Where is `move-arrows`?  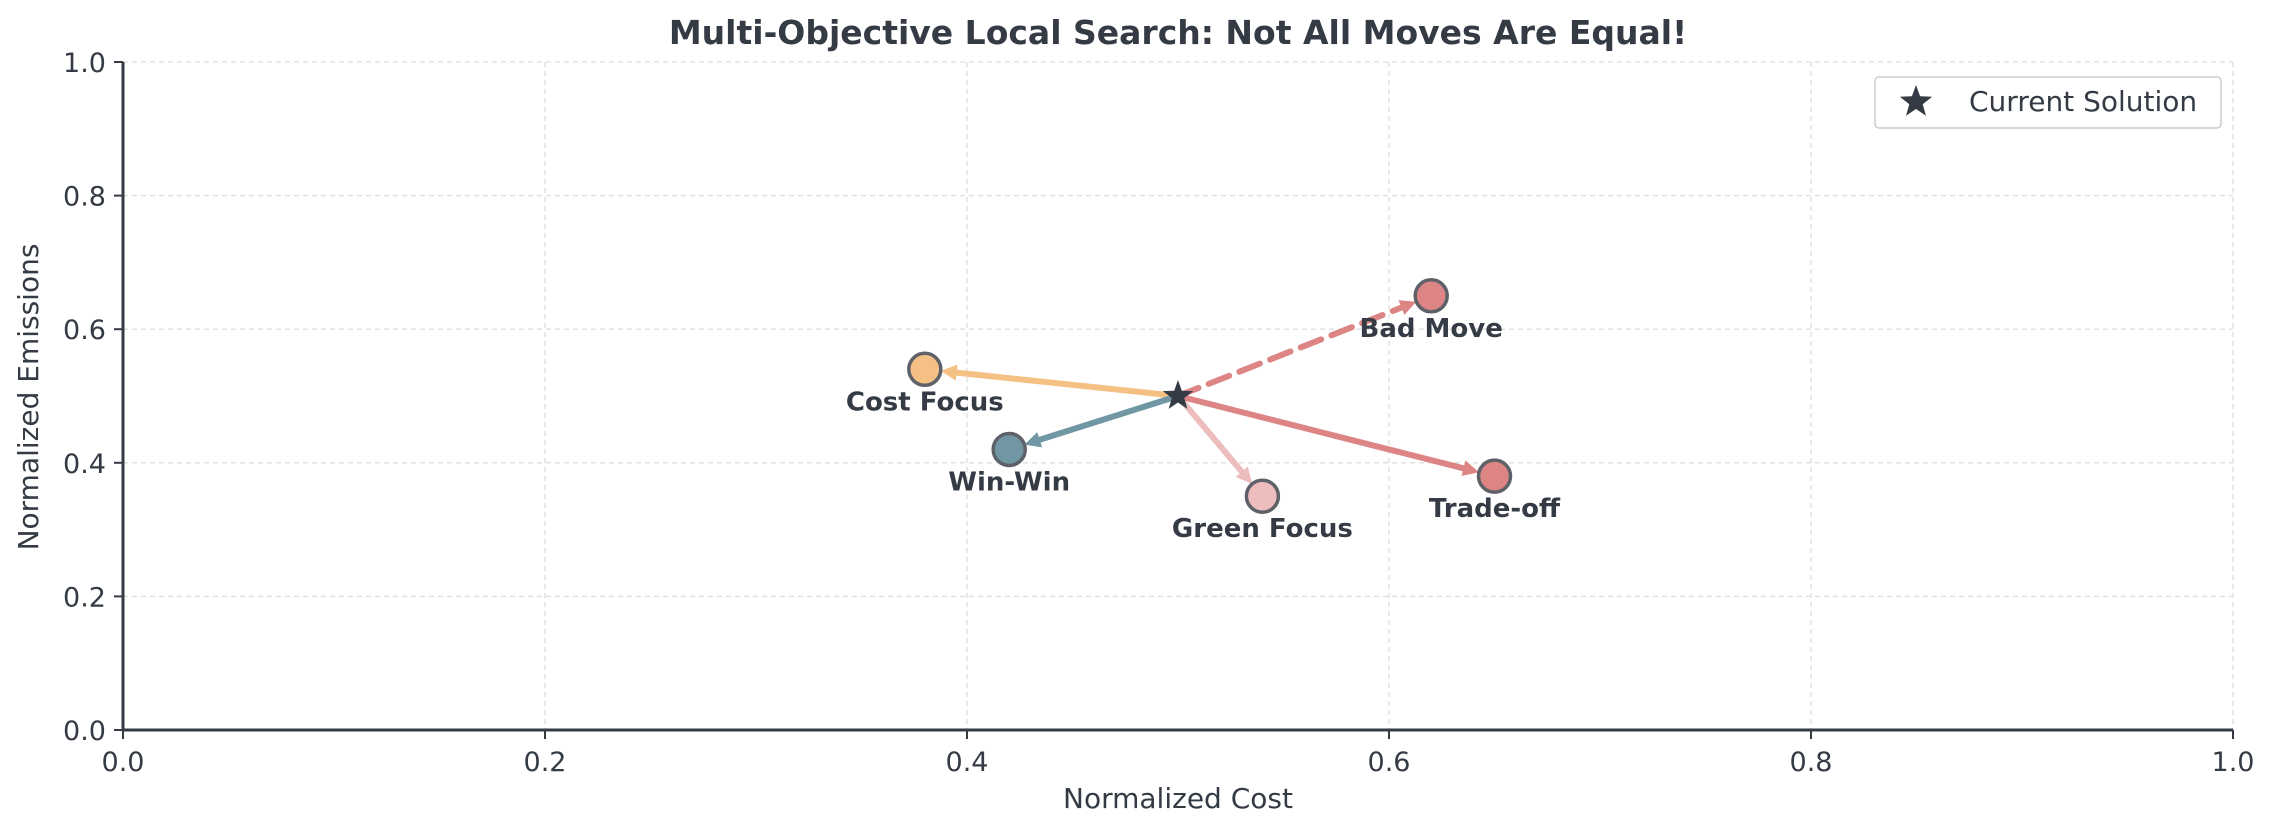 move-arrows is located at coordinates (1209, 392).